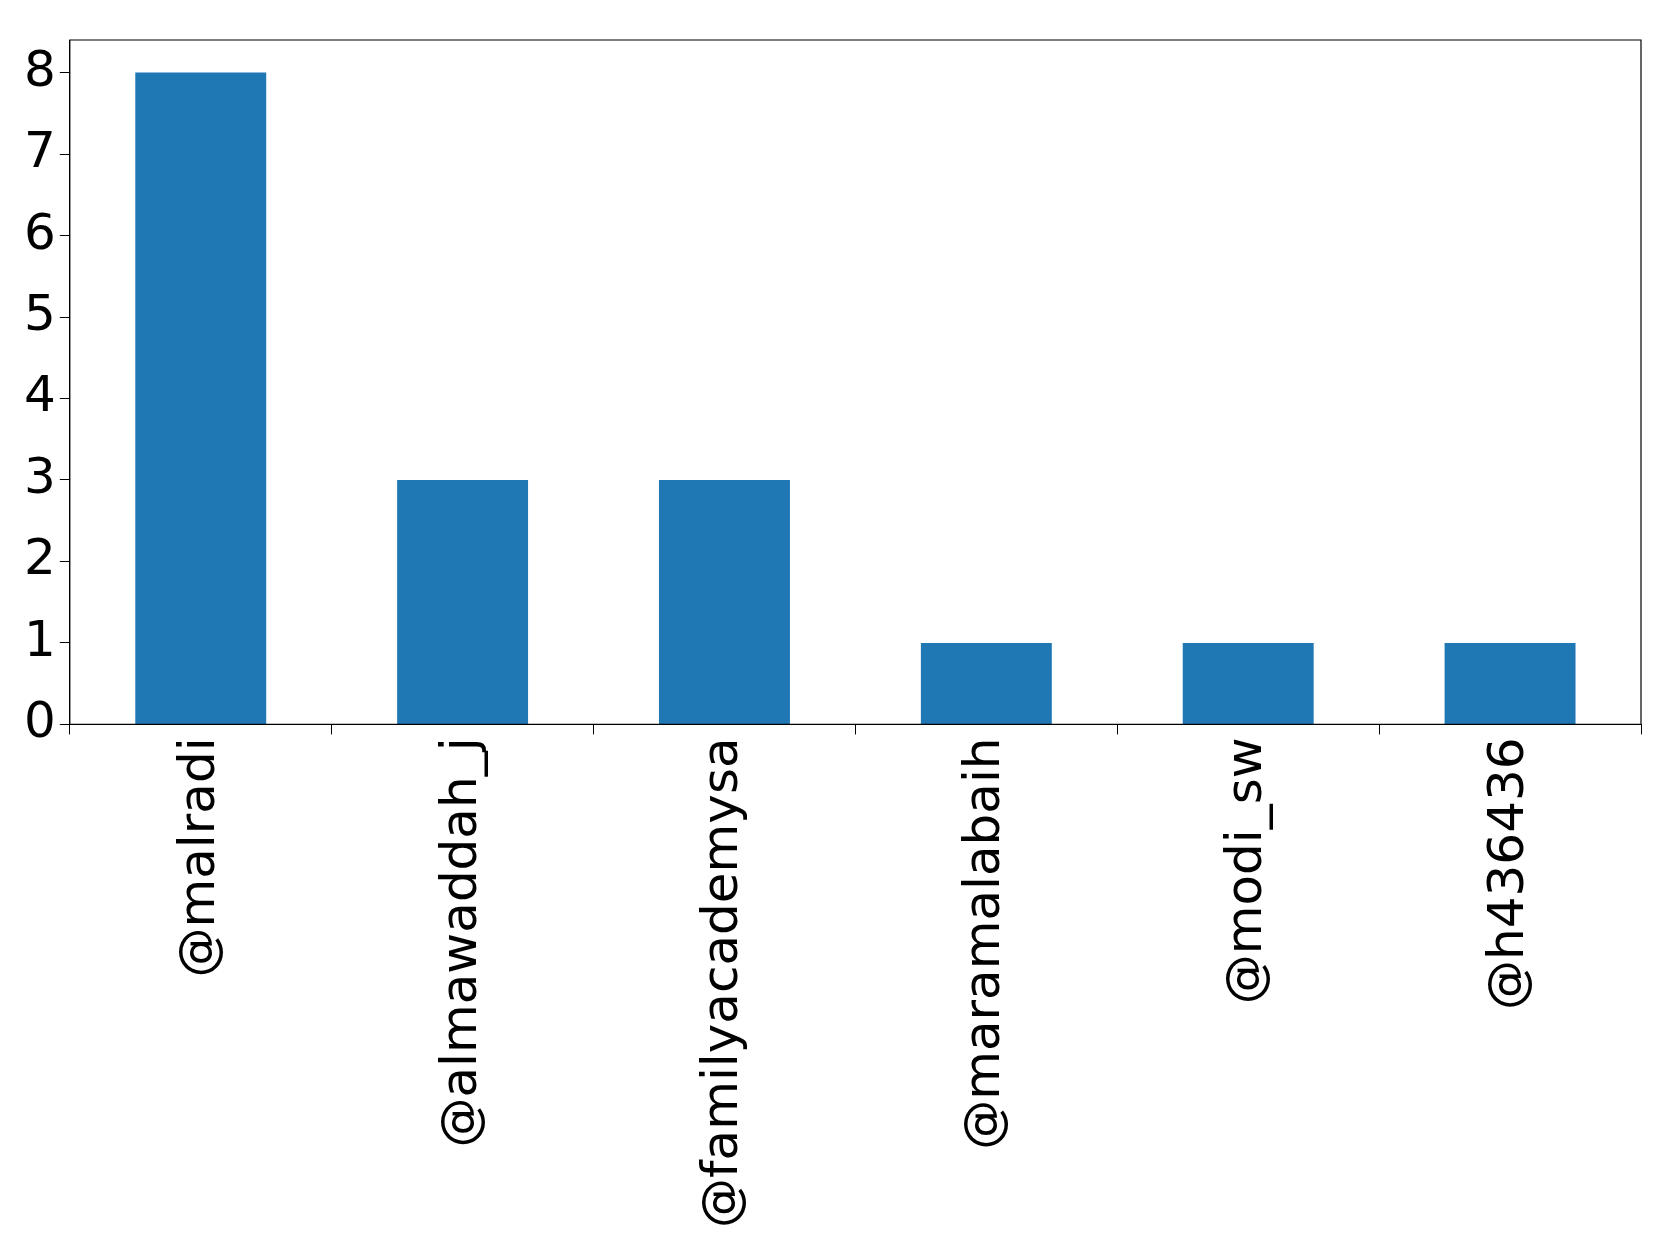  What do you see at coordinates (720, 982) in the screenshot?
I see `x-tick-label: @familyacademysa` at bounding box center [720, 982].